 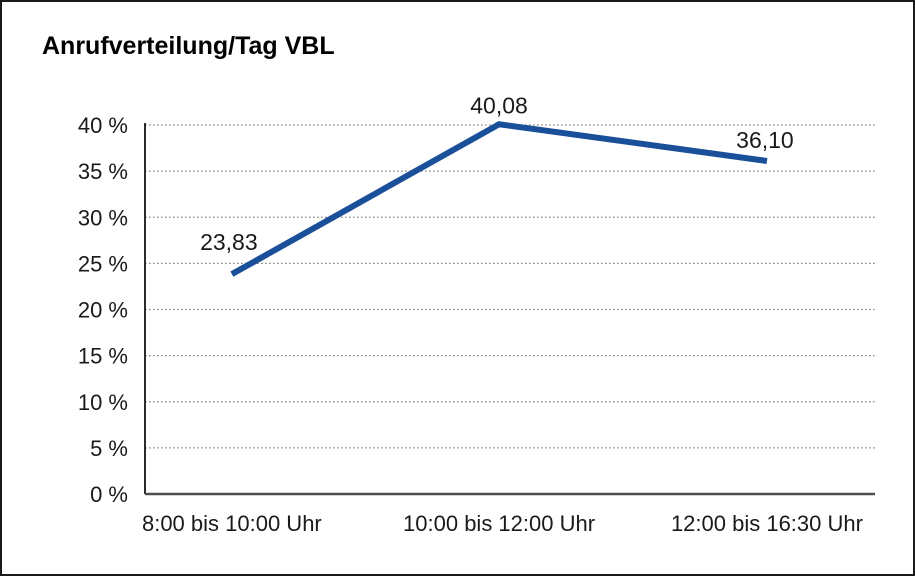 I want to click on y-tick-label: 25 %, so click(x=103, y=263).